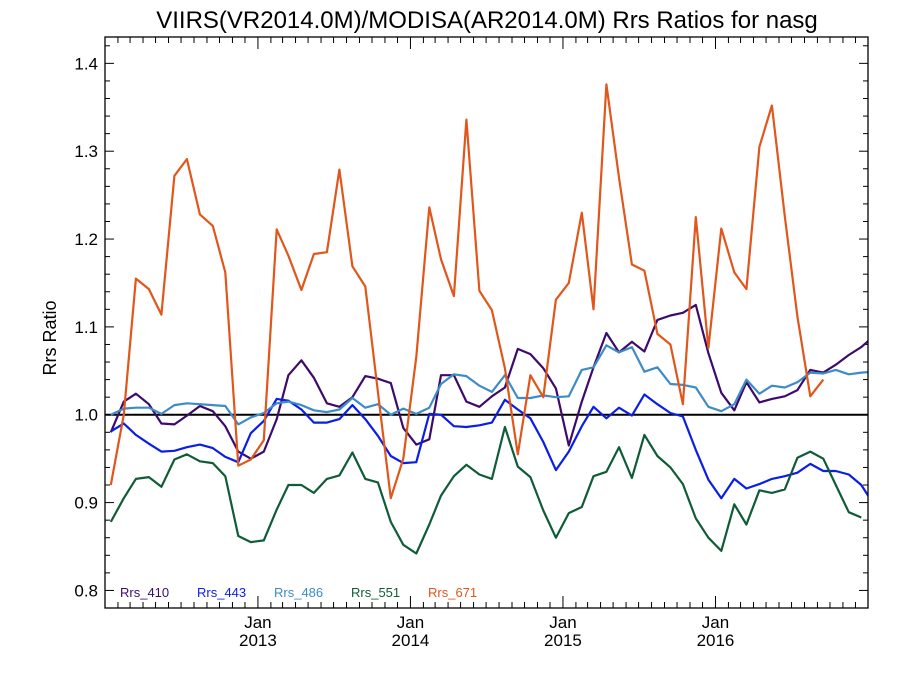  Describe the element at coordinates (86, 239) in the screenshot. I see `y-tick-label: 1.2` at that location.